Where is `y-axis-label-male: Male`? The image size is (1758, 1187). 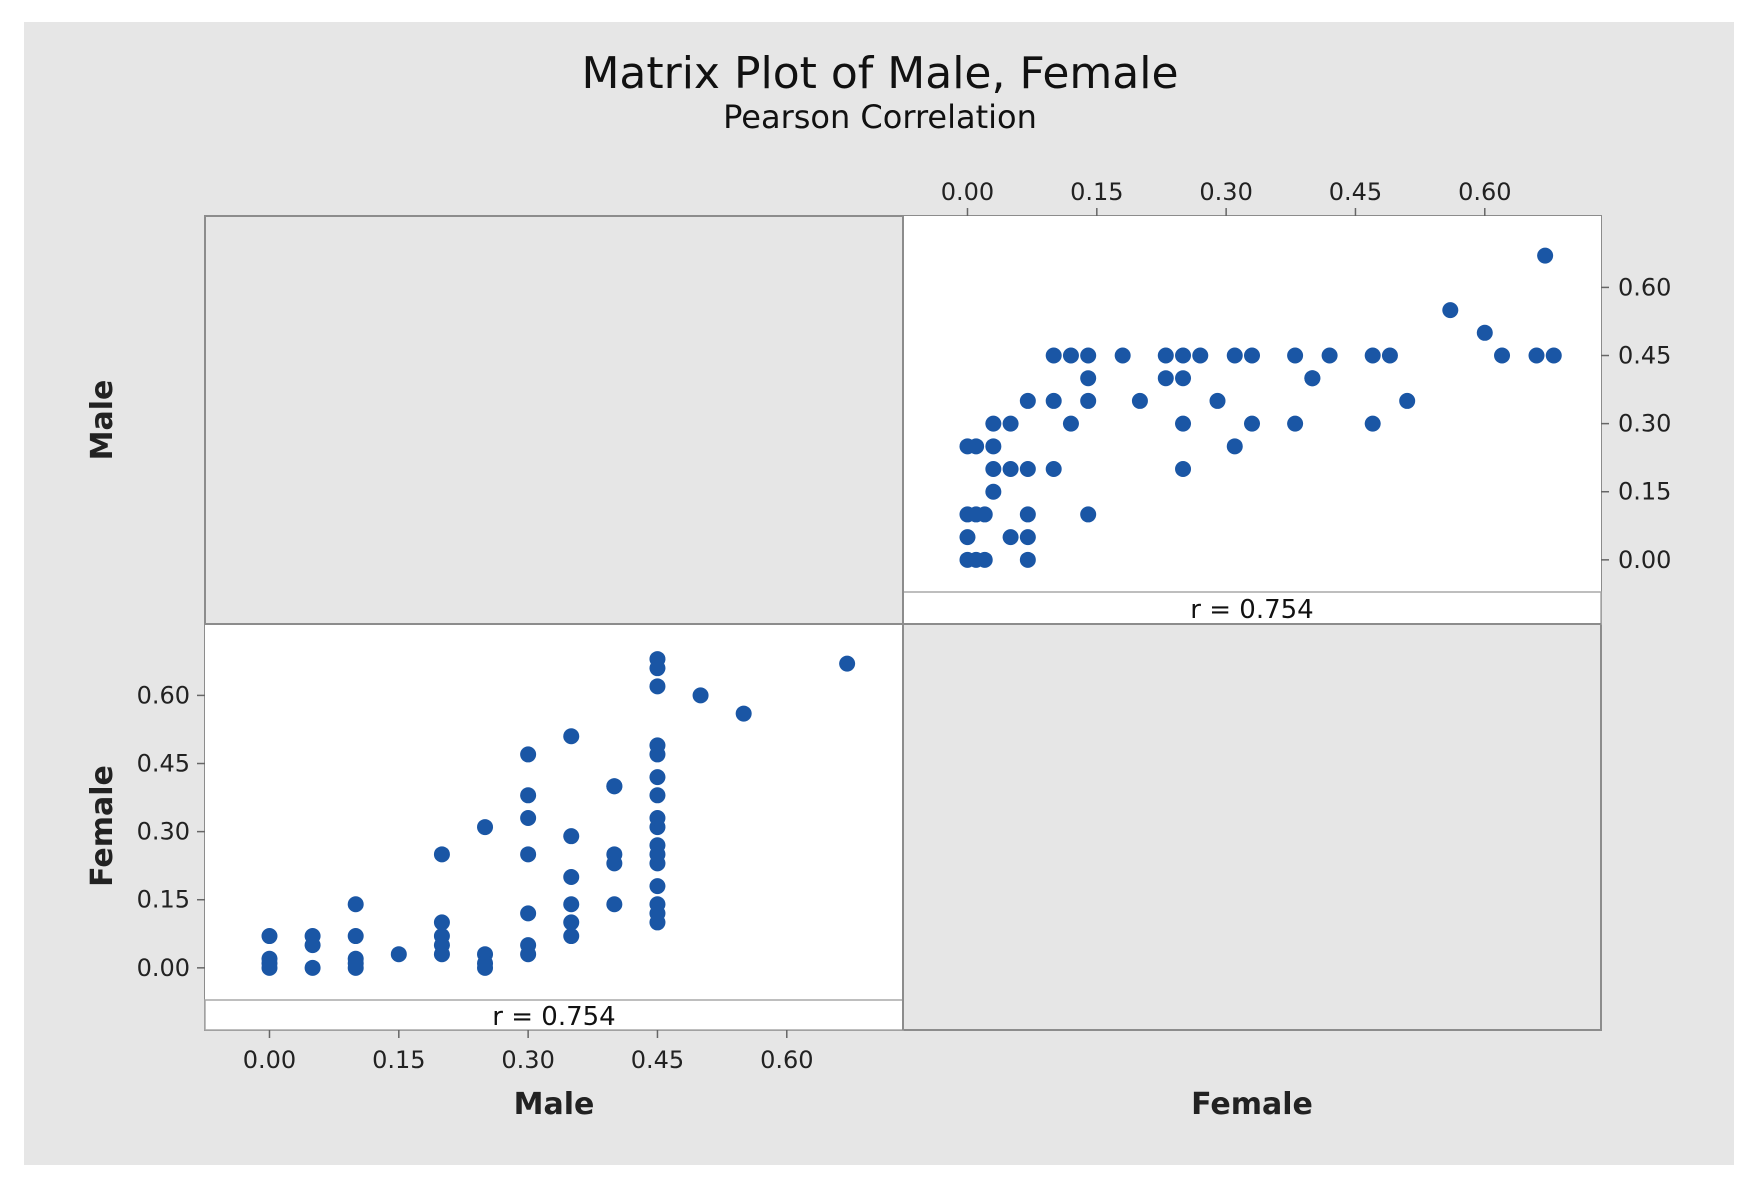 y-axis-label-male: Male is located at coordinates (102, 420).